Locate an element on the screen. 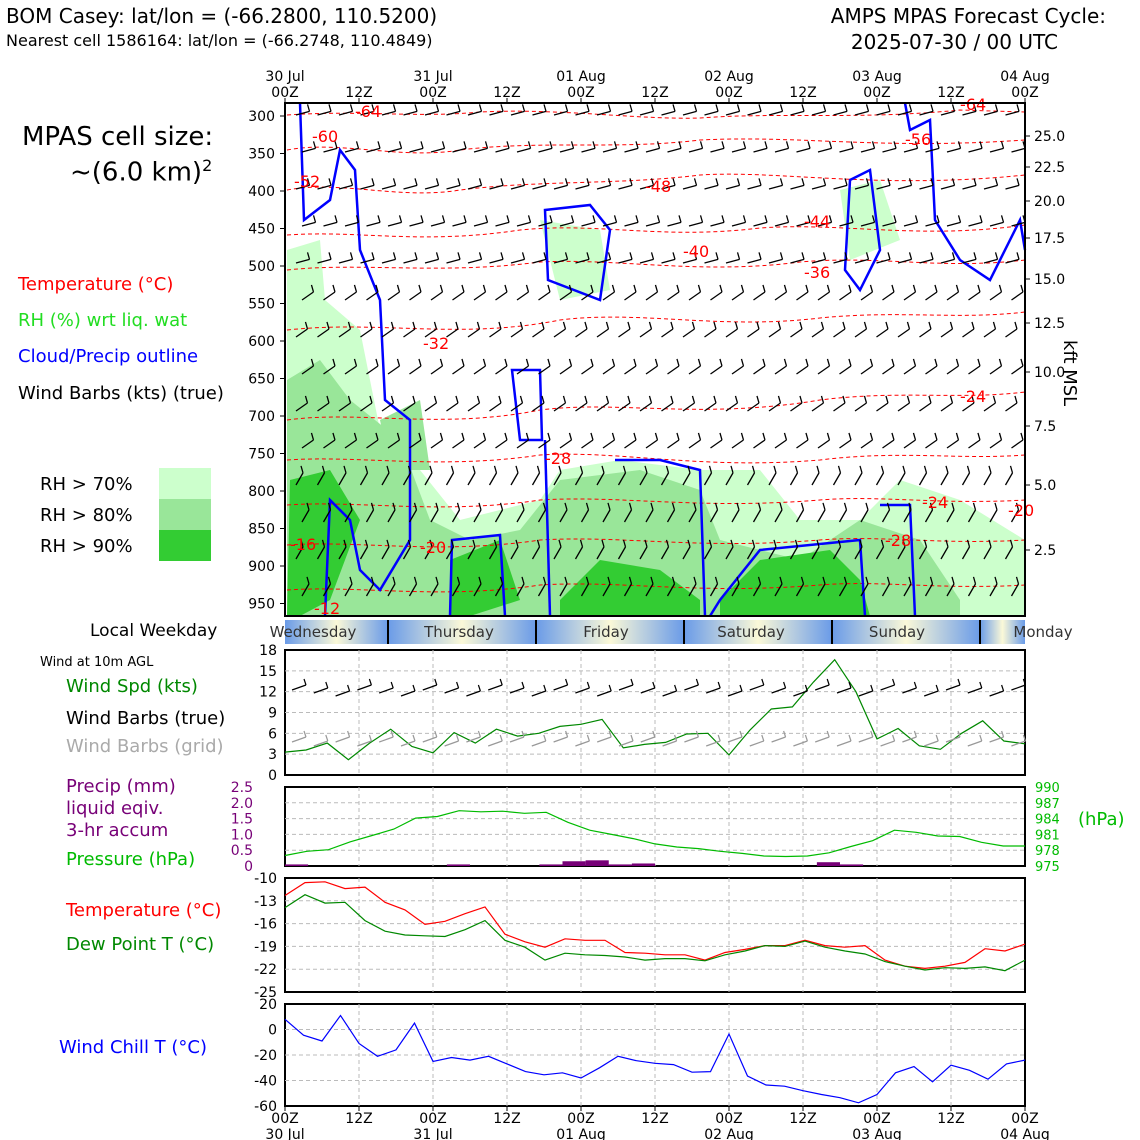 The height and width of the screenshot is (1140, 1140). legend-cloud: Cloud/Precip outline is located at coordinates (108, 356).